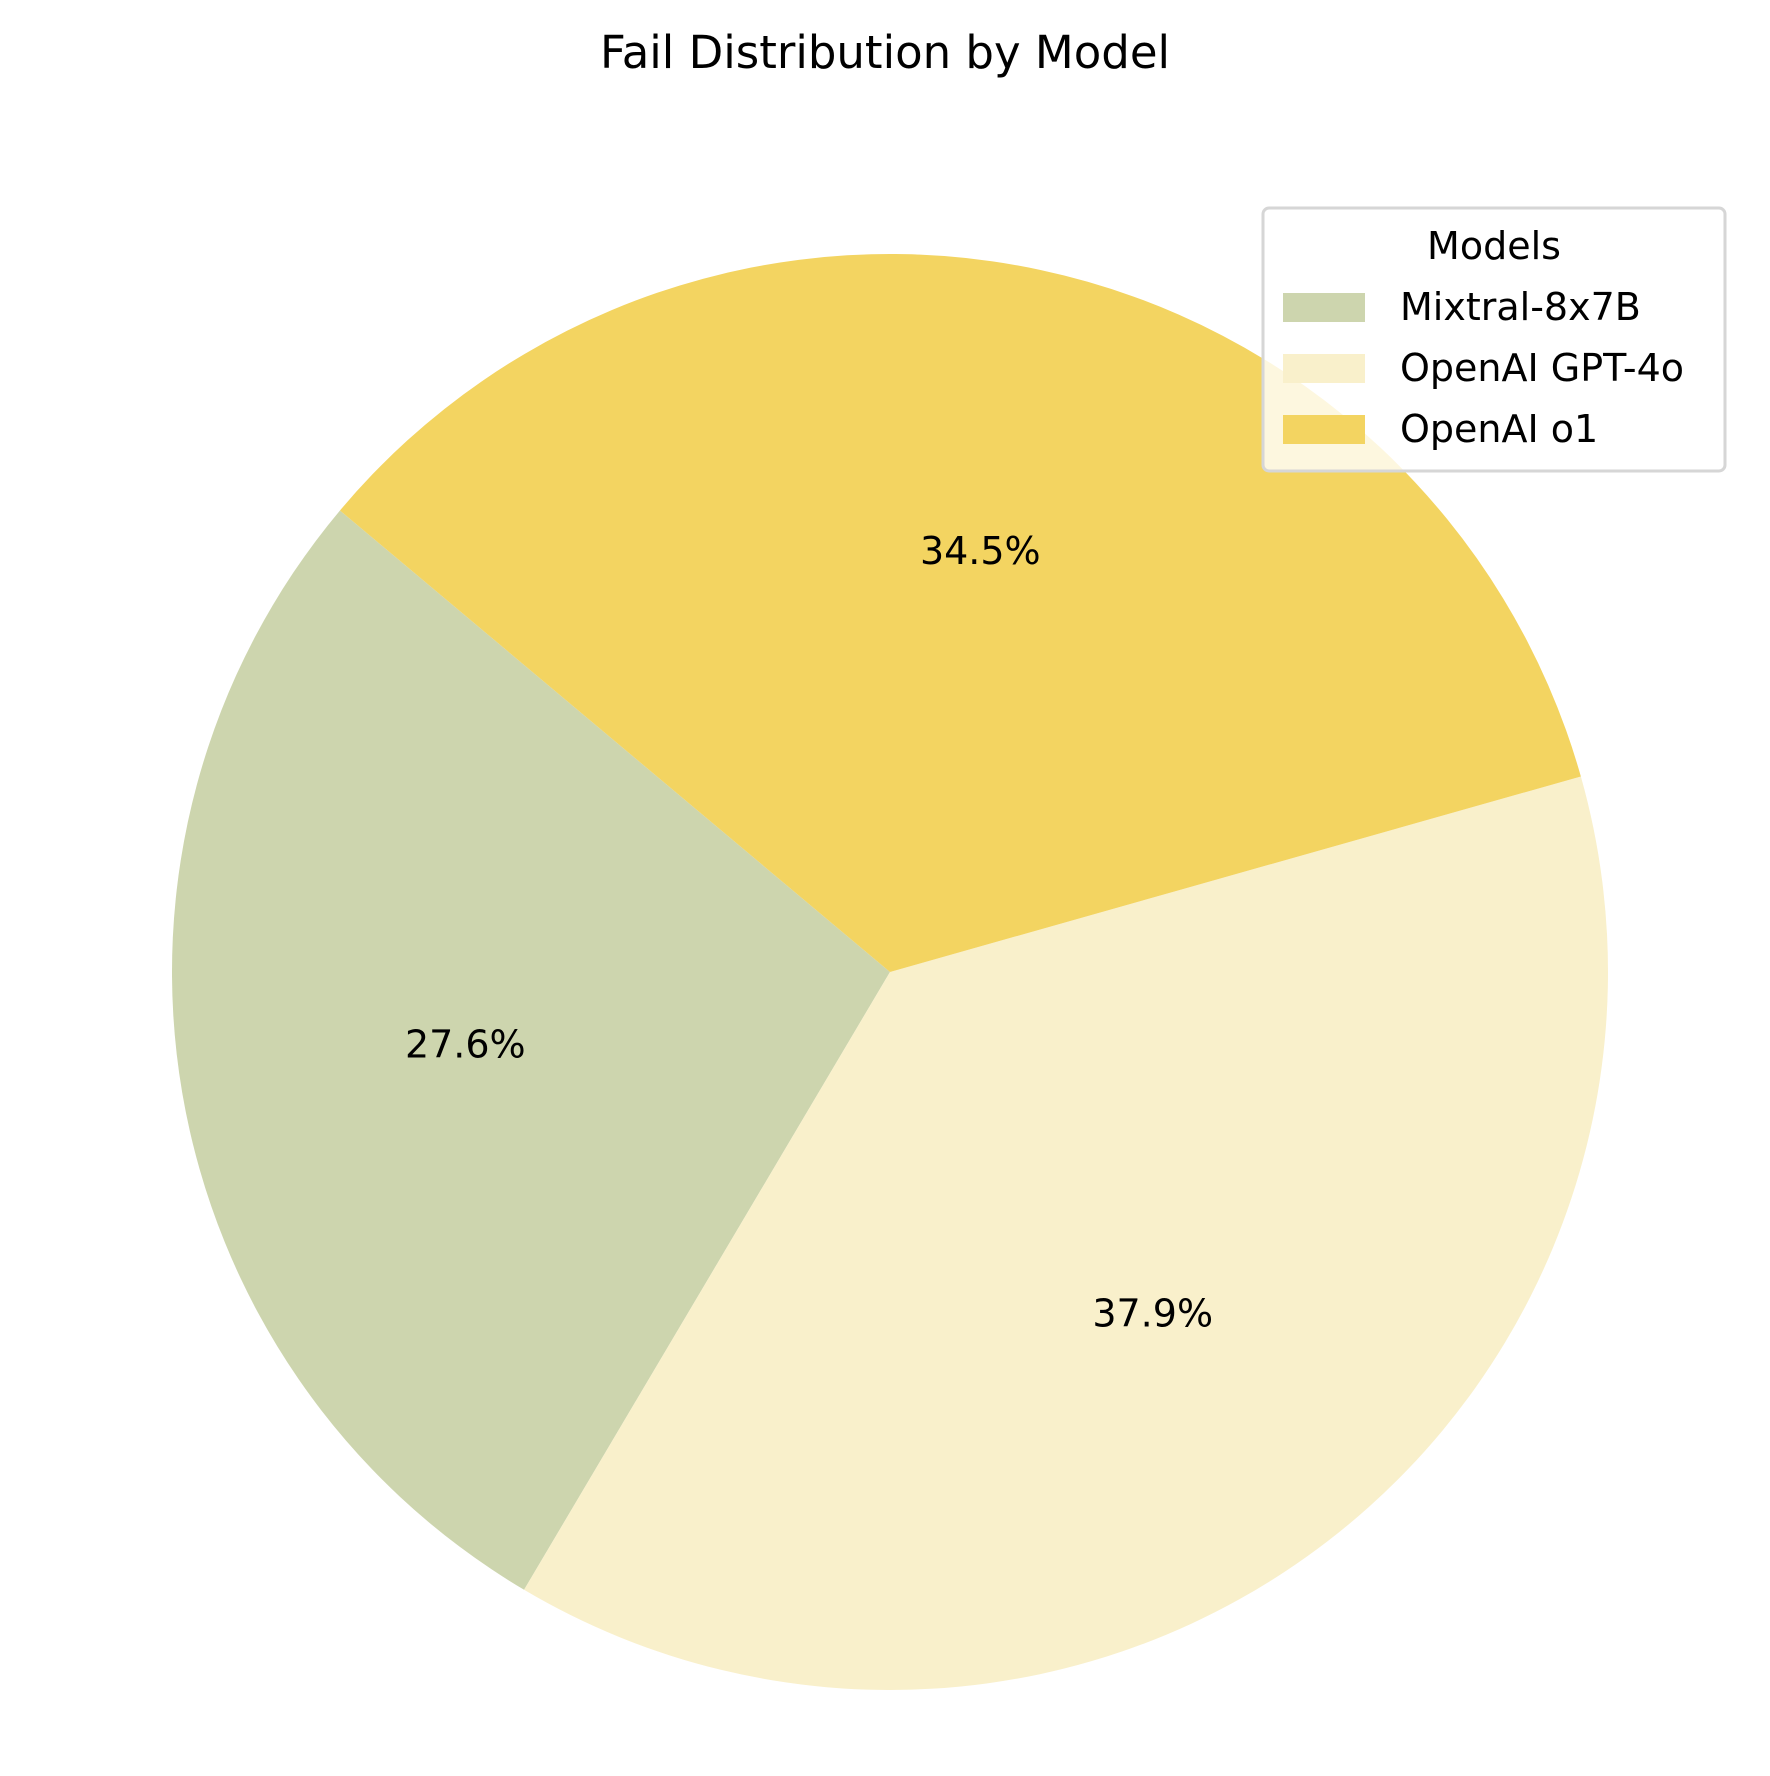 Image resolution: width=1770 pixels, height=1776 pixels. Describe the element at coordinates (885, 52) in the screenshot. I see `chart-title: Fail Distribution by Model` at that location.